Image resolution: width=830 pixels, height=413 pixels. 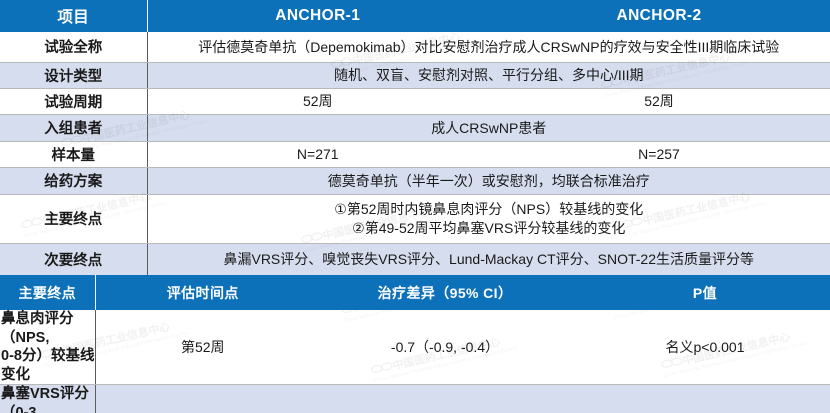 I want to click on endpoint-label-nps-line-2: 0-8分）较基线变化, so click(x=48, y=365).